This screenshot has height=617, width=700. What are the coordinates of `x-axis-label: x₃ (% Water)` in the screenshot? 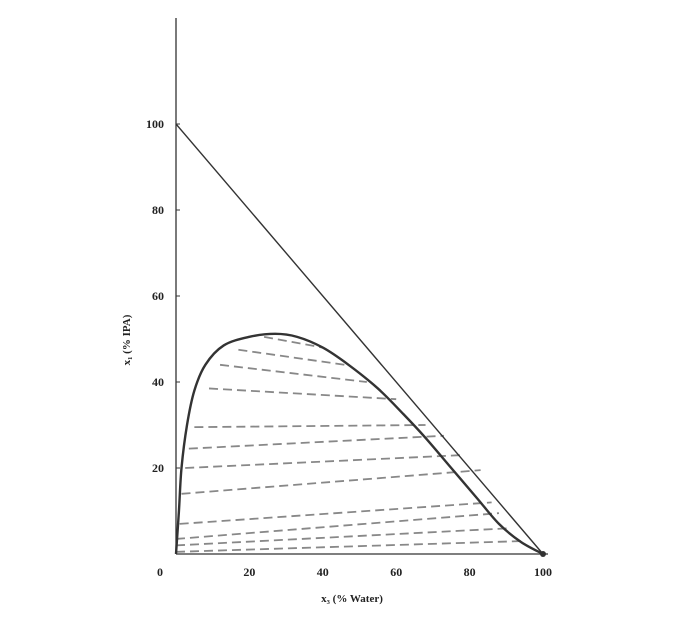 It's located at (352, 599).